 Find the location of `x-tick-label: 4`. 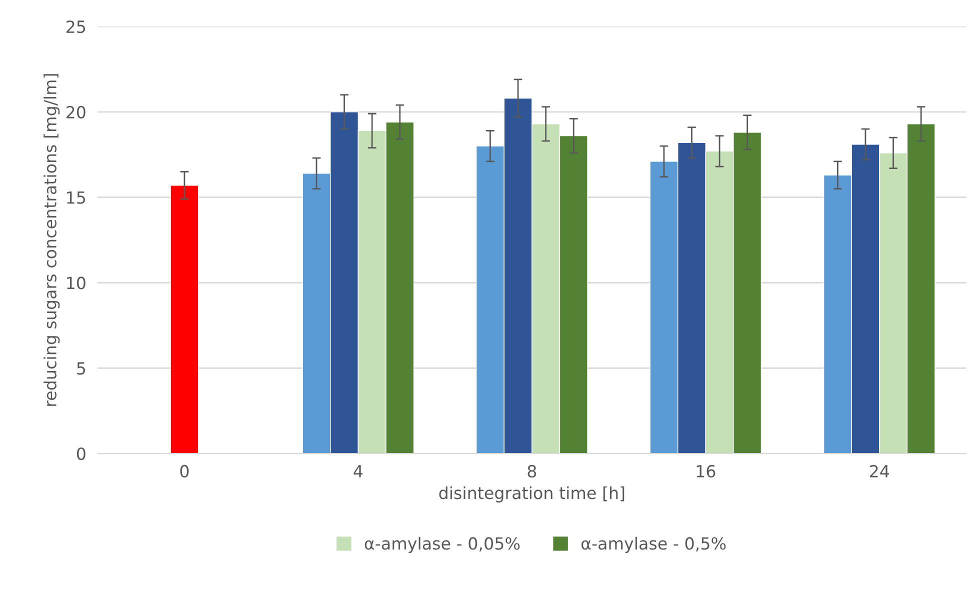

x-tick-label: 4 is located at coordinates (358, 471).